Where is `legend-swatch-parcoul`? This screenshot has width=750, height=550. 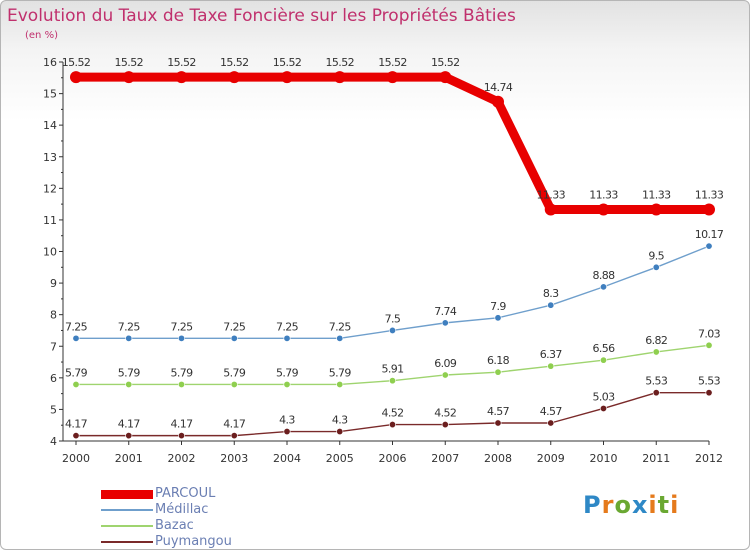 legend-swatch-parcoul is located at coordinates (127, 494).